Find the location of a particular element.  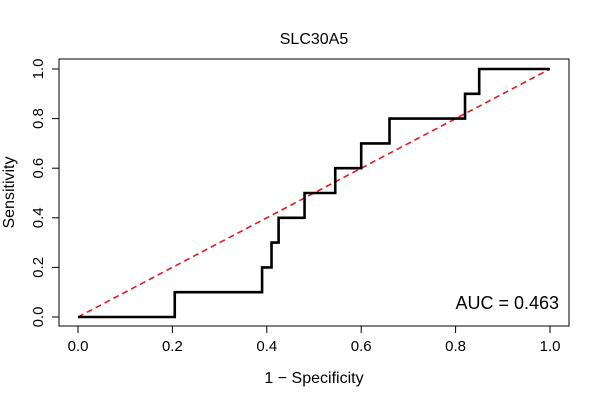

y-tick-label: 0.0 is located at coordinates (38, 317).